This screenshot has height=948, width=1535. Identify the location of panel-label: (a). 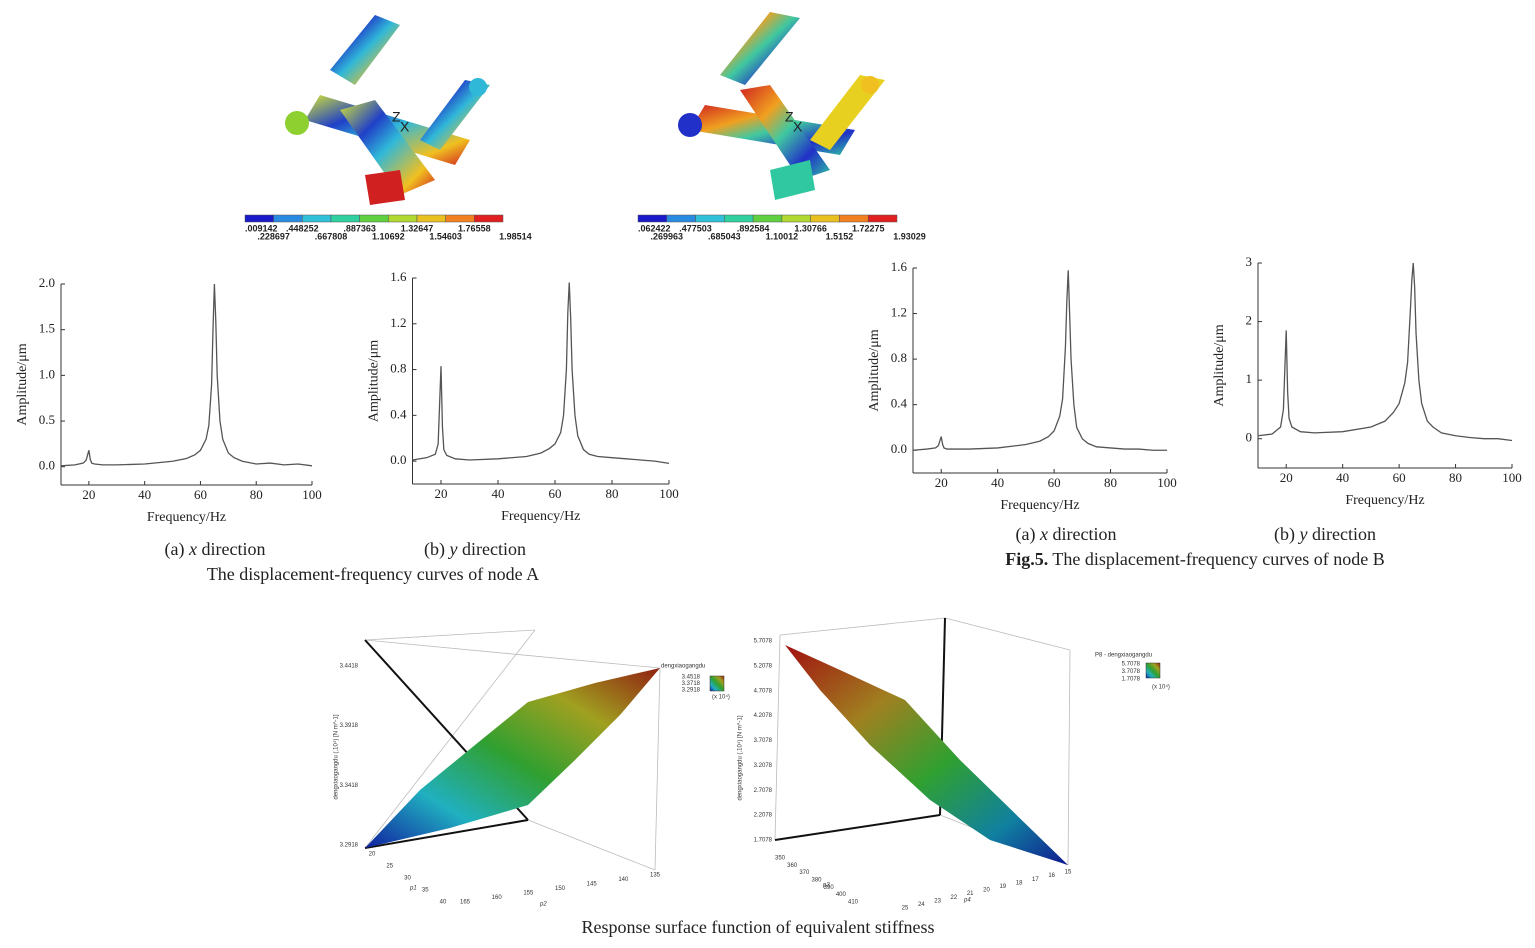
(1026, 534).